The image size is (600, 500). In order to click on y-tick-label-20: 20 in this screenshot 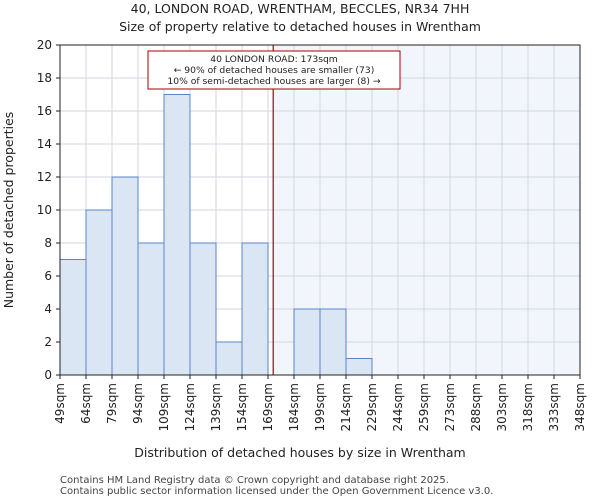, I will do `click(44, 45)`.